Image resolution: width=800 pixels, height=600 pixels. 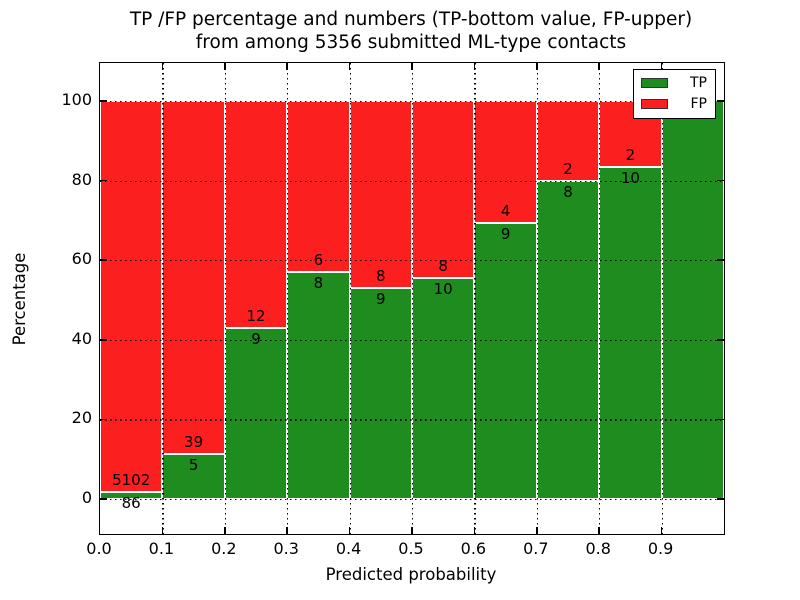 What do you see at coordinates (81, 338) in the screenshot?
I see `y-tick-label: 40` at bounding box center [81, 338].